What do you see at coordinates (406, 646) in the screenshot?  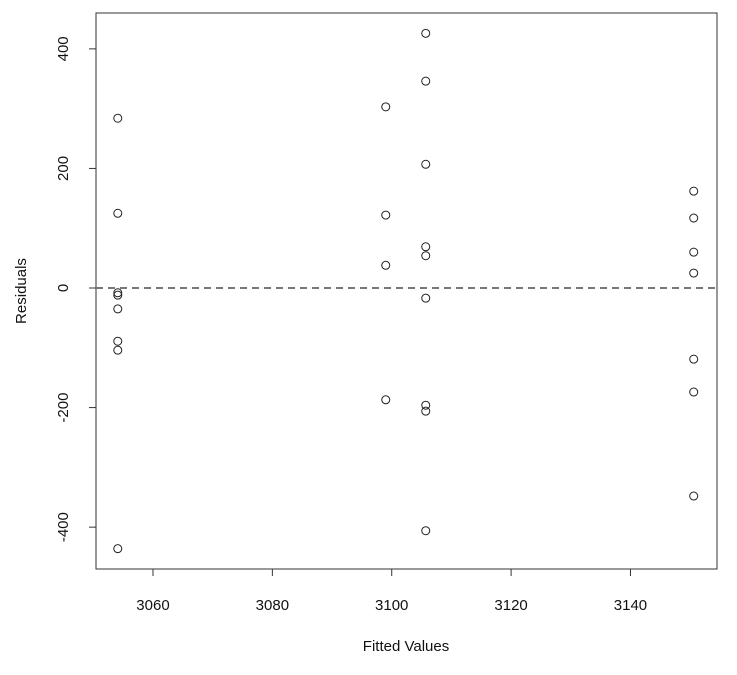 I see `x-axis-label: Fitted Values` at bounding box center [406, 646].